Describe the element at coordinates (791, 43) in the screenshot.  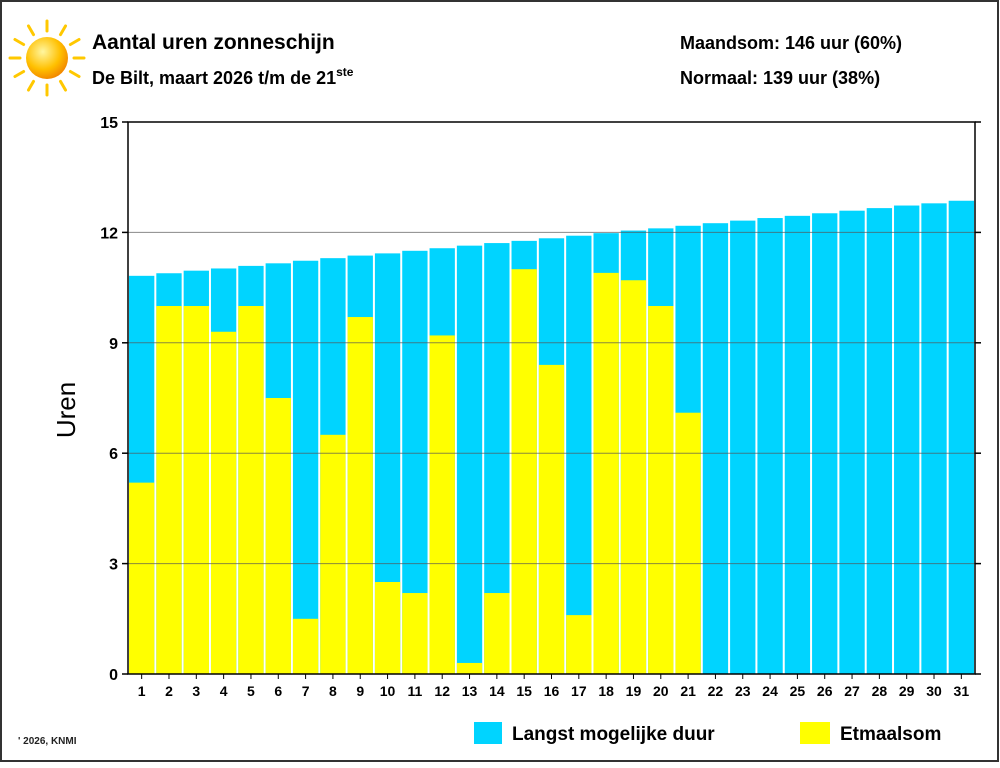
I see `month-sum: Maandsom: 146 uur (60%)` at that location.